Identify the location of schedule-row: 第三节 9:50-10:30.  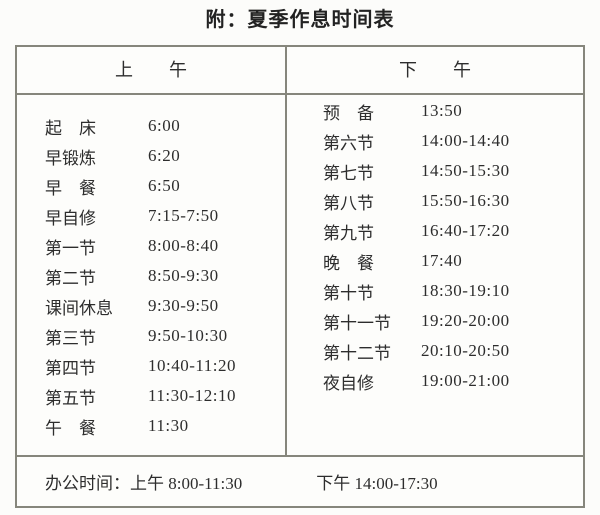
(165, 336).